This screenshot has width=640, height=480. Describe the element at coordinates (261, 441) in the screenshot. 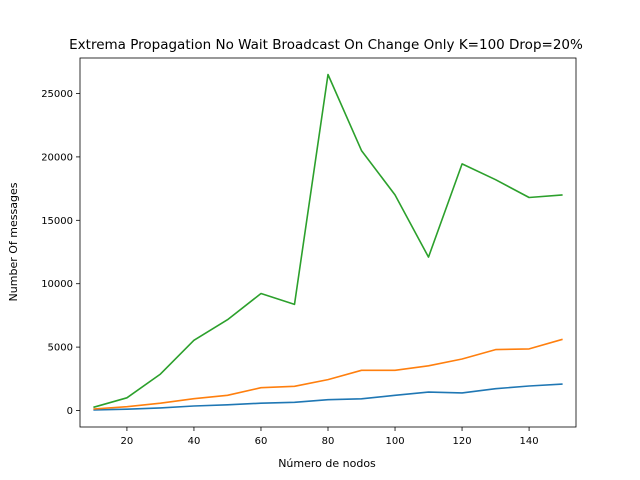

I see `x-tick-label: 60` at that location.